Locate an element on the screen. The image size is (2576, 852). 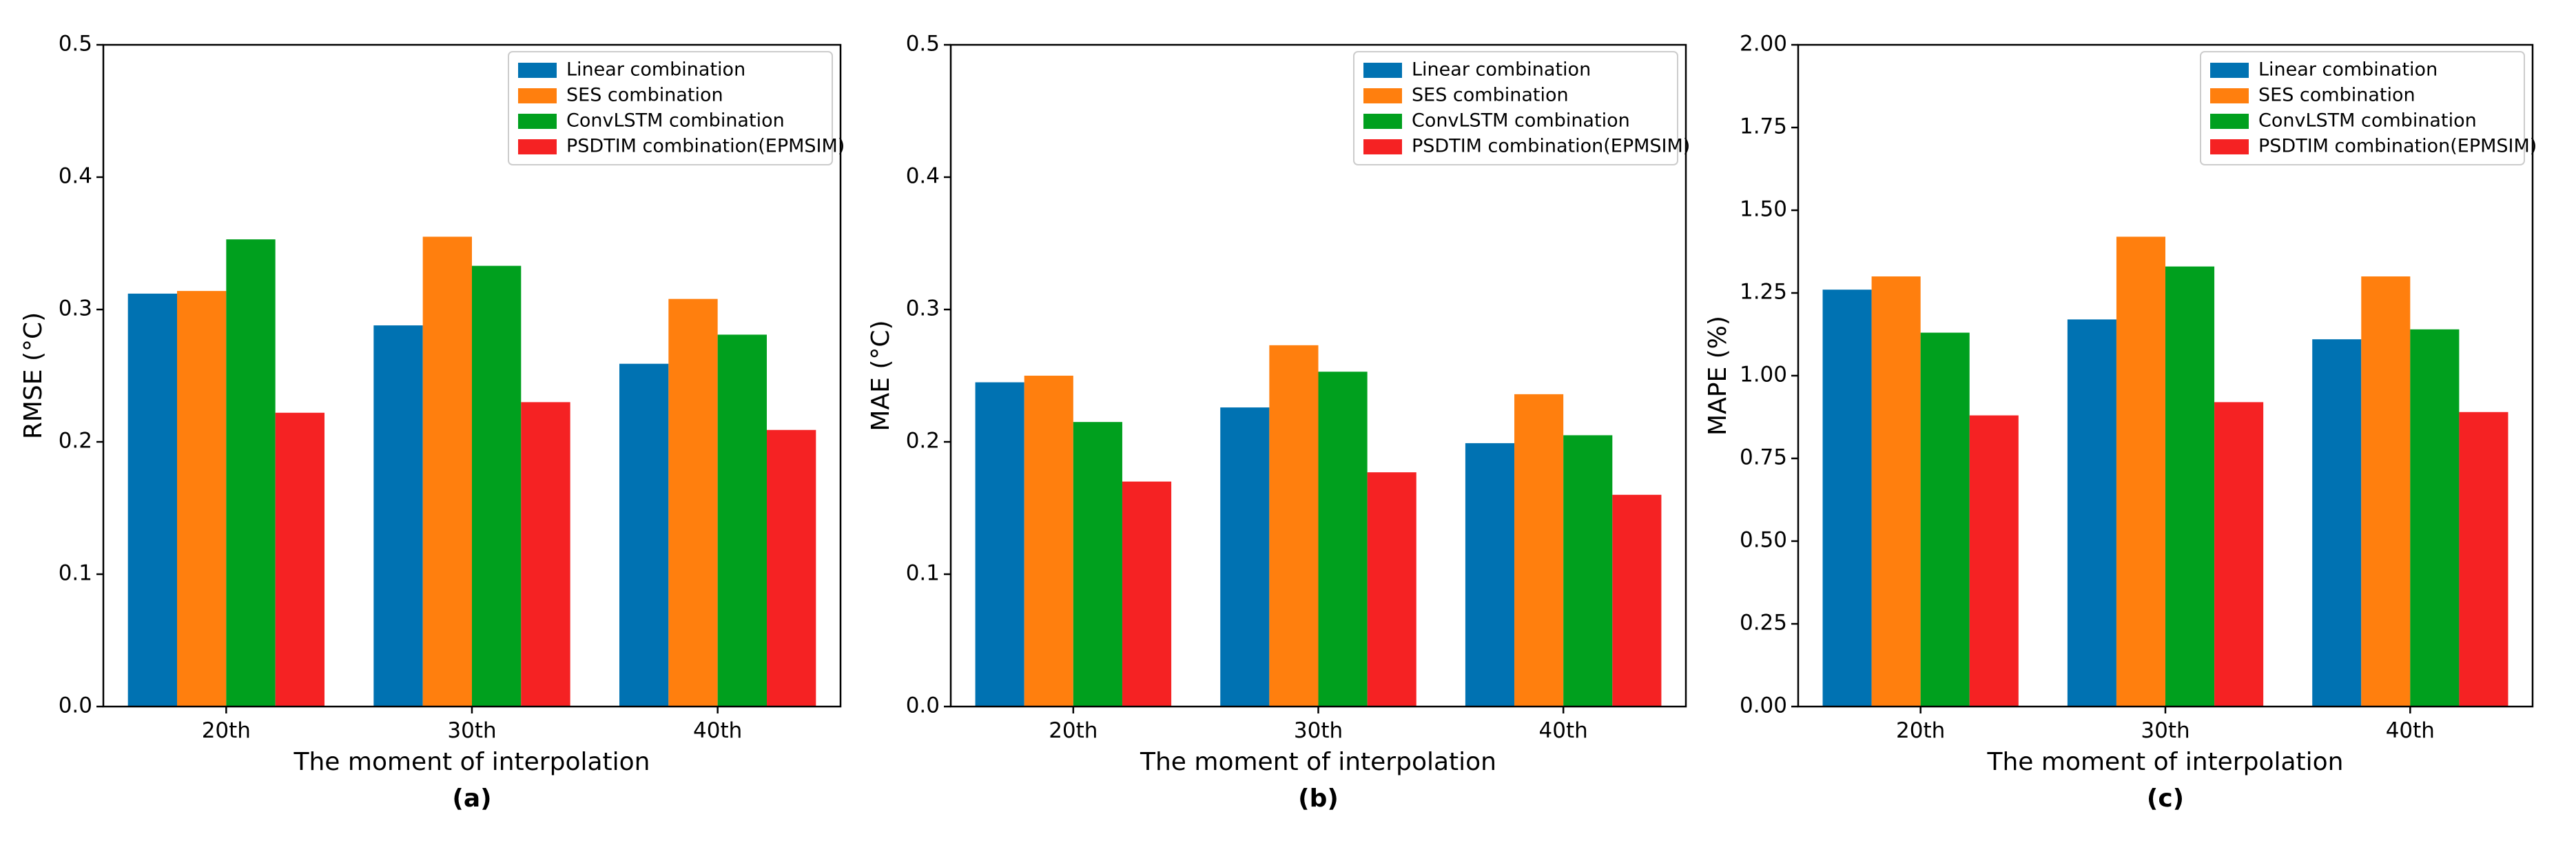
y-tick-label: 0.50 is located at coordinates (1763, 540).